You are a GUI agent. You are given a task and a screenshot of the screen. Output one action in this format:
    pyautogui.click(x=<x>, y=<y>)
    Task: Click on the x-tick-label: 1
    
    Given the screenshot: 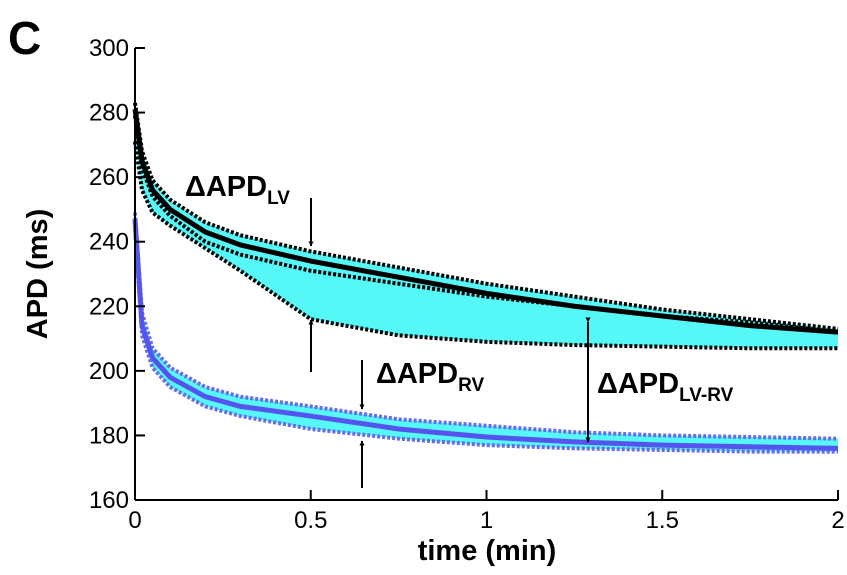 What is the action you would take?
    pyautogui.click(x=486, y=520)
    